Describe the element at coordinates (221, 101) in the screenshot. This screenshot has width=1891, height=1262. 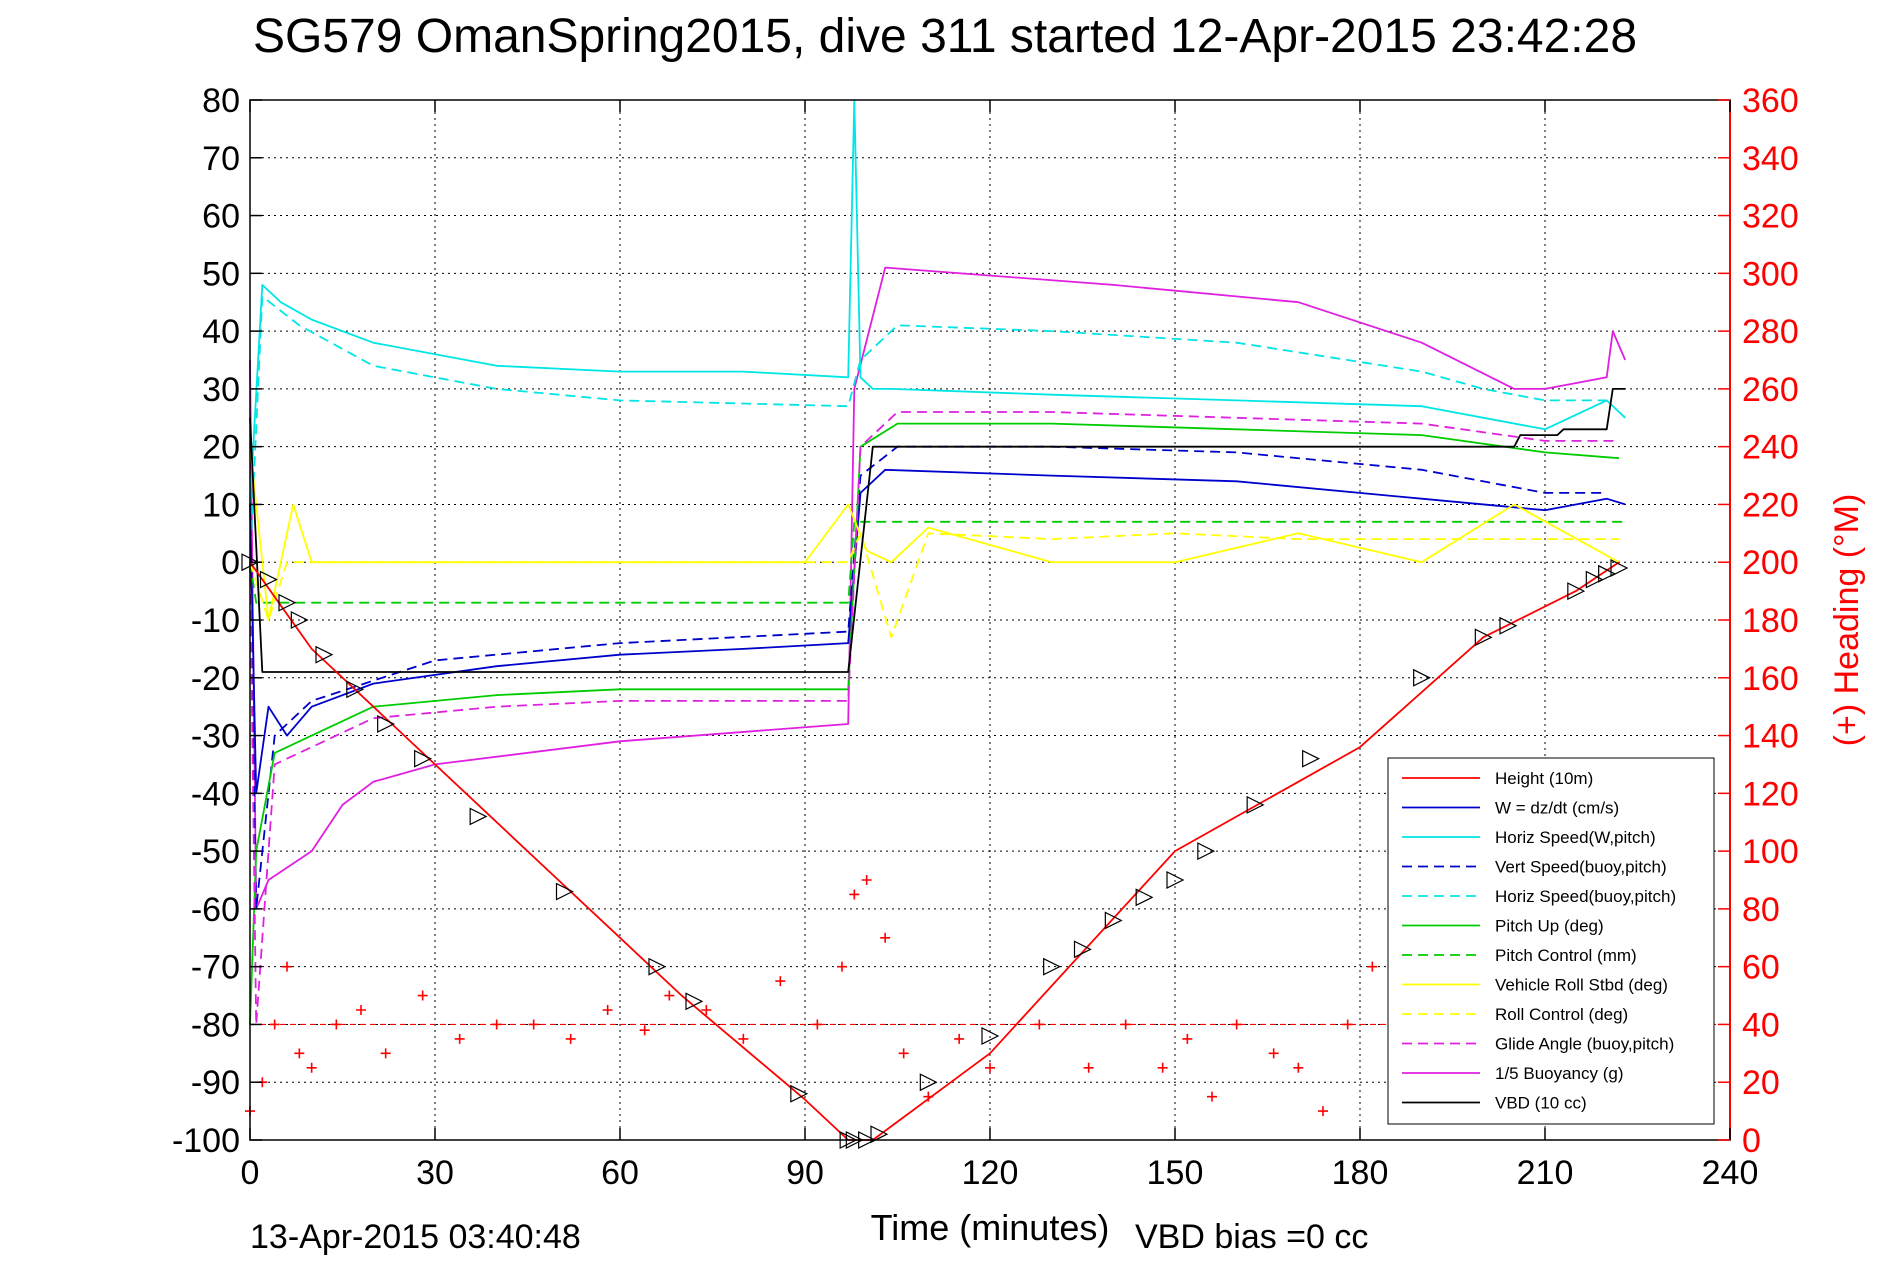
I see `left-tick-label: 80` at that location.